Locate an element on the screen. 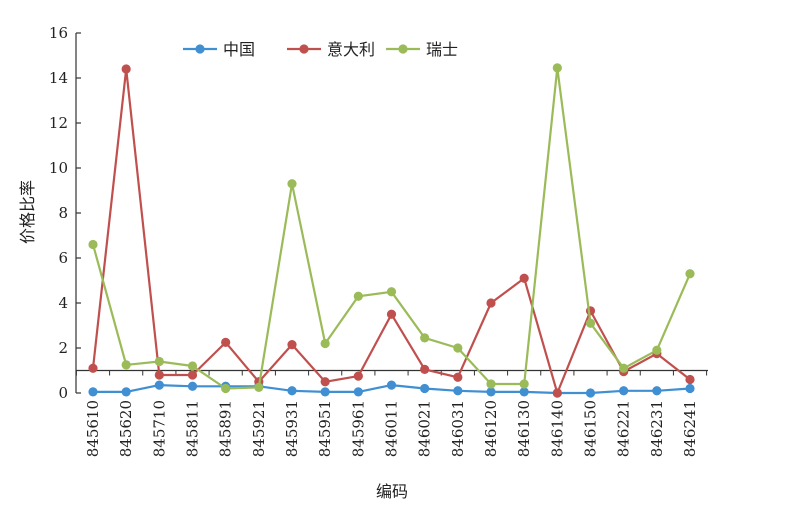  x-tick-label: 845921 is located at coordinates (259, 428).